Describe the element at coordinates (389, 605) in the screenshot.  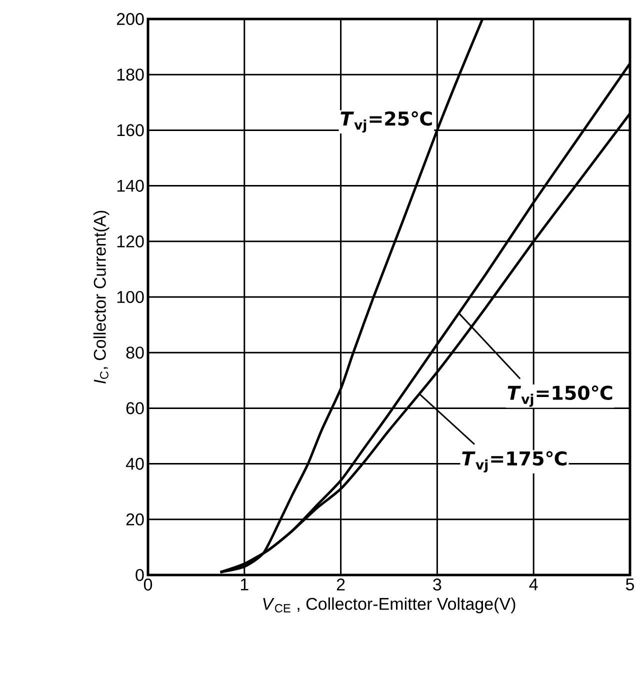
I see `x-axis-title: V$_{CE}$ , Collector-Emitter Voltage(V)` at that location.